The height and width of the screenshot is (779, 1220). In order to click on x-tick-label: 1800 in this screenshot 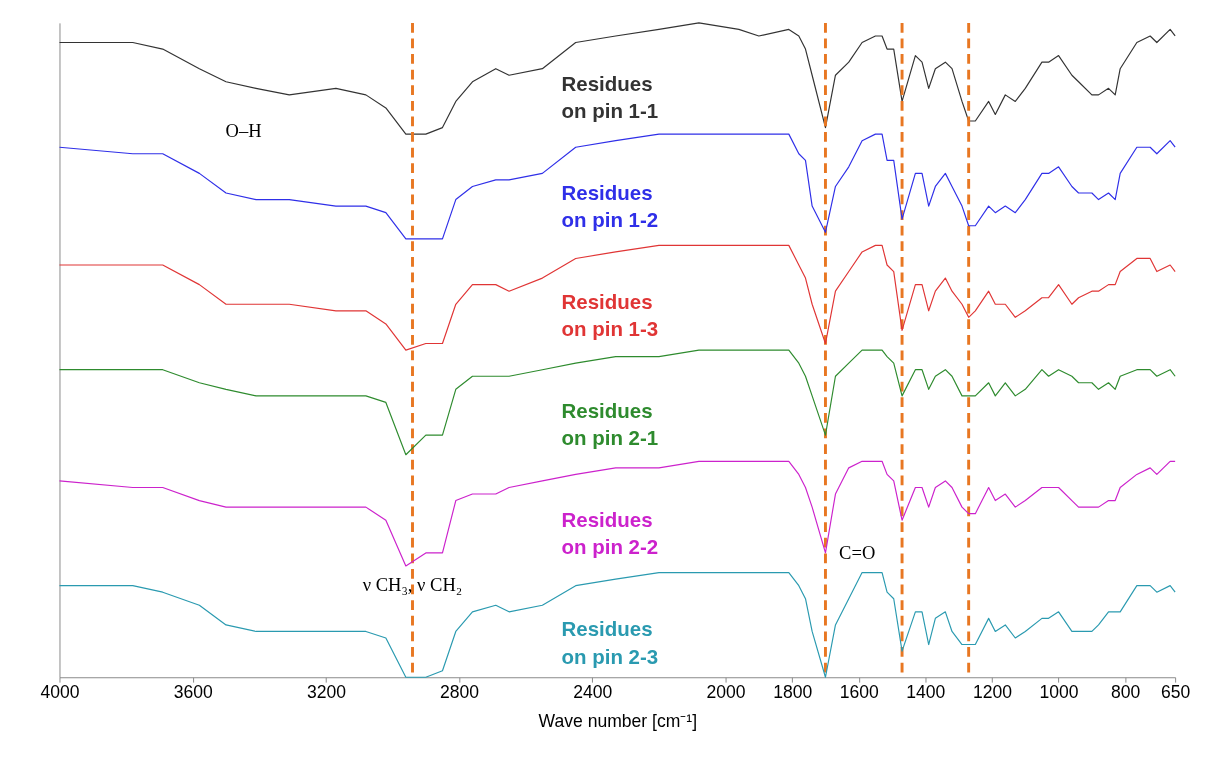, I will do `click(793, 692)`.